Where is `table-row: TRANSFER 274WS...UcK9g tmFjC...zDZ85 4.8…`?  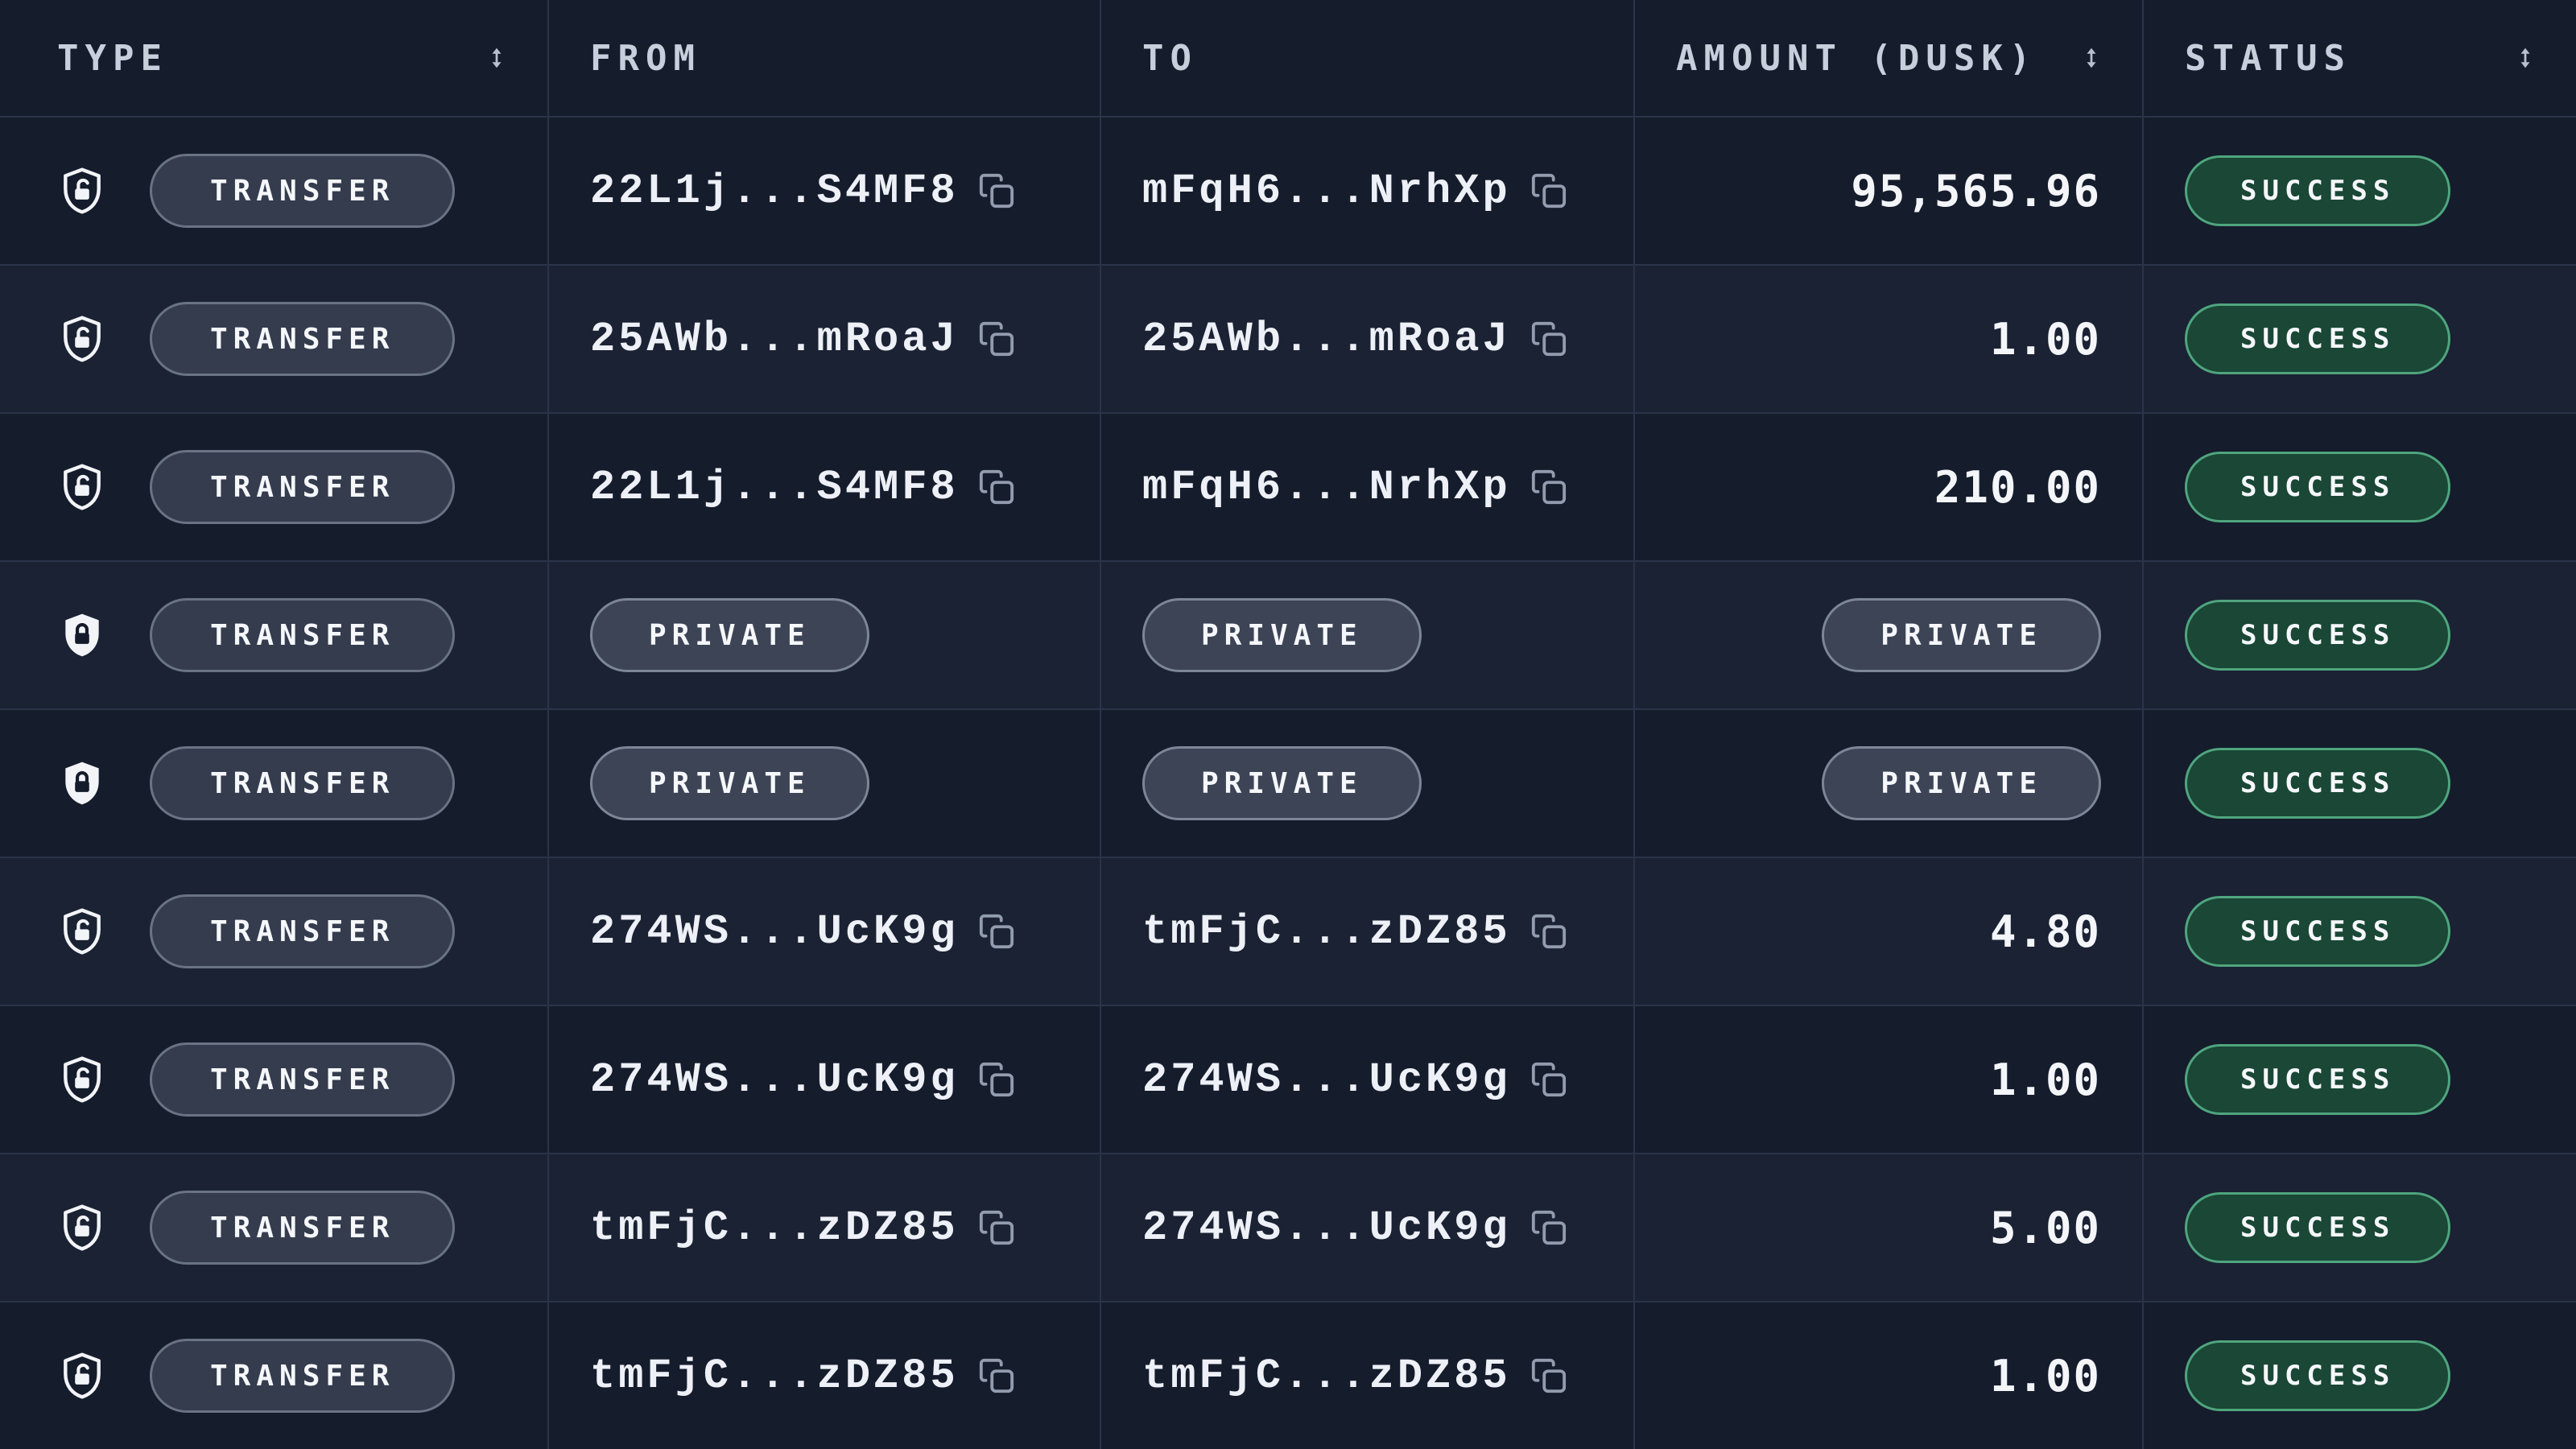 table-row: TRANSFER 274WS...UcK9g tmFjC...zDZ85 4.8… is located at coordinates (1288, 931).